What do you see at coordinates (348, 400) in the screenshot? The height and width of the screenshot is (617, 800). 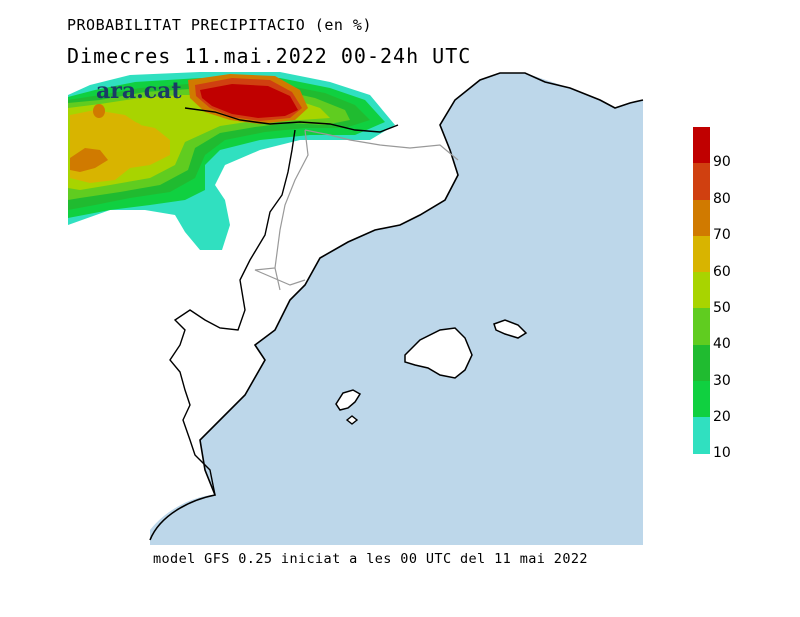 I see `island-eivissa` at bounding box center [348, 400].